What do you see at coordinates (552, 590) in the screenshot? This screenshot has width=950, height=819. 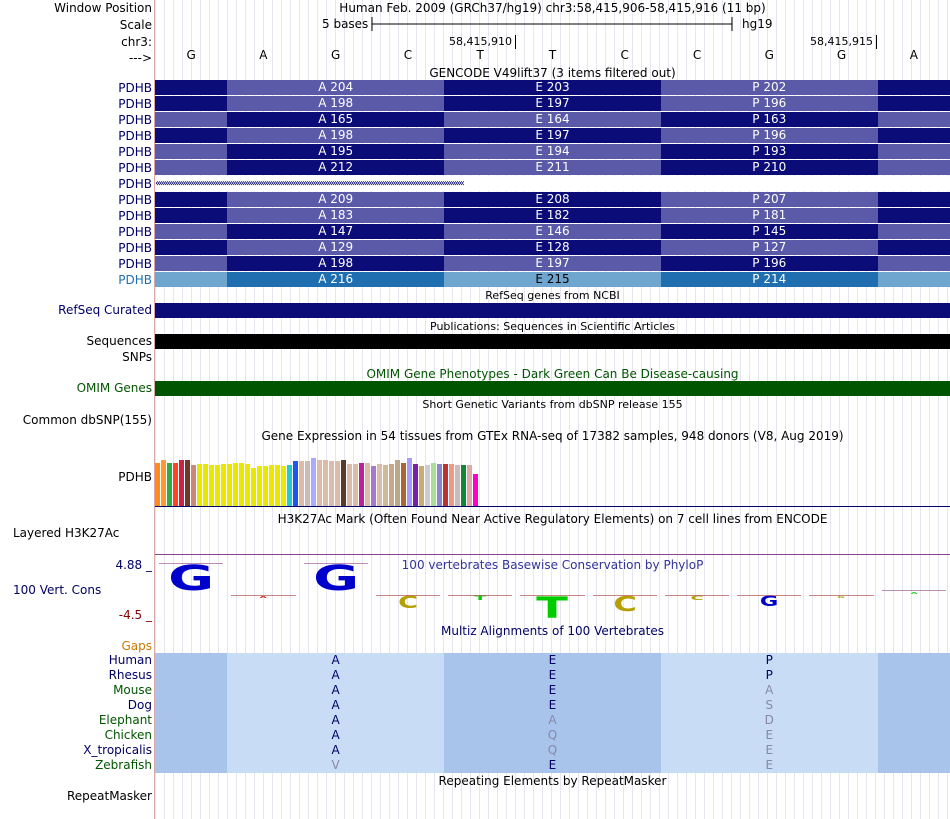 I see `cons-logo: G A G C T T C C G G A` at bounding box center [552, 590].